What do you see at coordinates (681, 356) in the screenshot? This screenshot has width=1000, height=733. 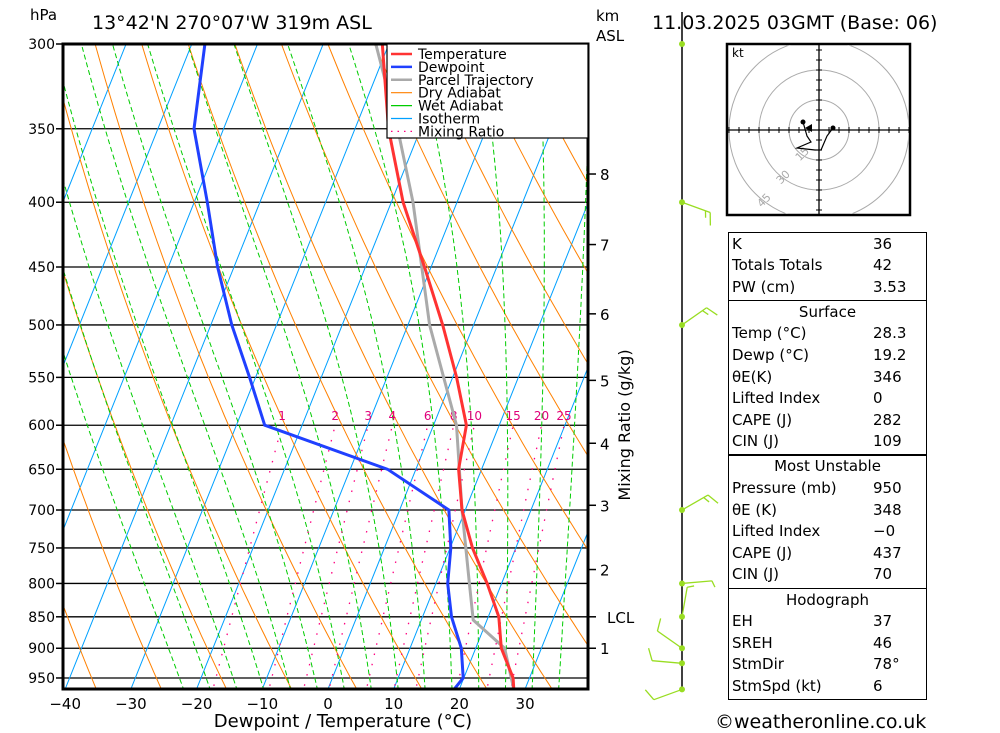 I see `wind-barb-column` at bounding box center [681, 356].